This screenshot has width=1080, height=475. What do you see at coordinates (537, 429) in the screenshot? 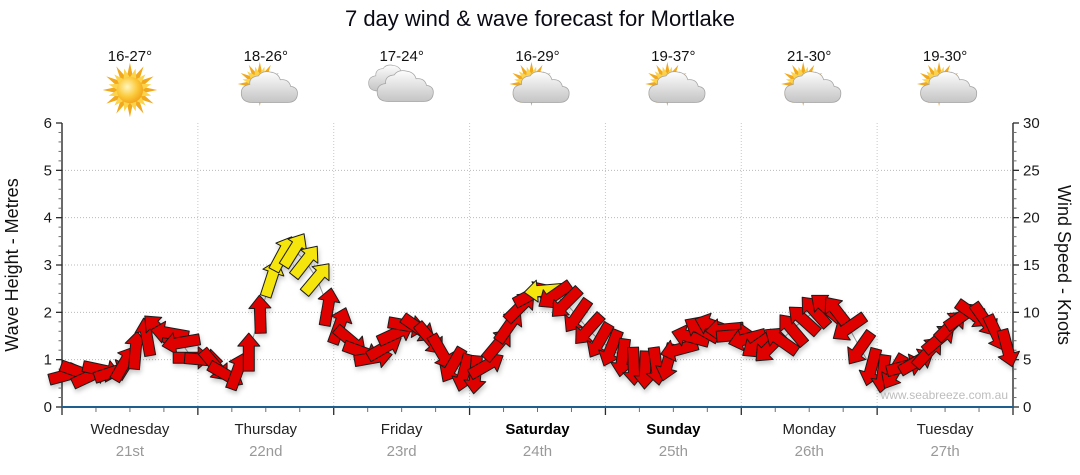
I see `day-name: Saturday` at bounding box center [537, 429].